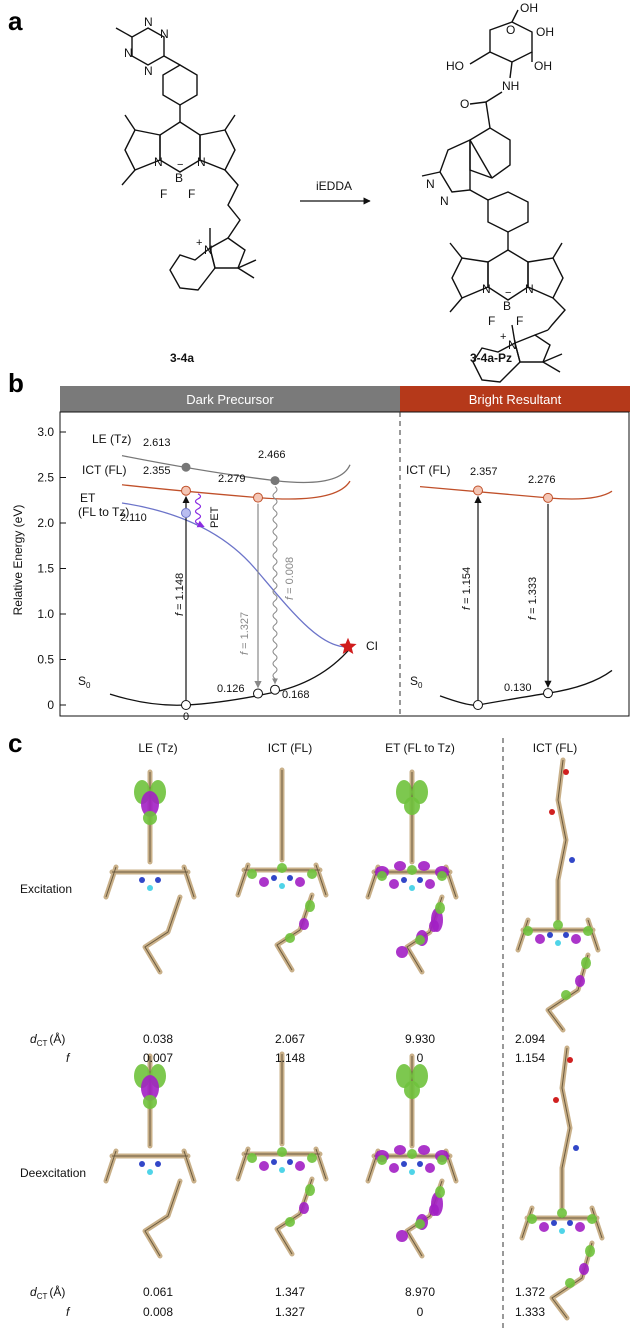  Describe the element at coordinates (290, 1292) in the screenshot. I see `dct-ict-deex: 1.347` at that location.